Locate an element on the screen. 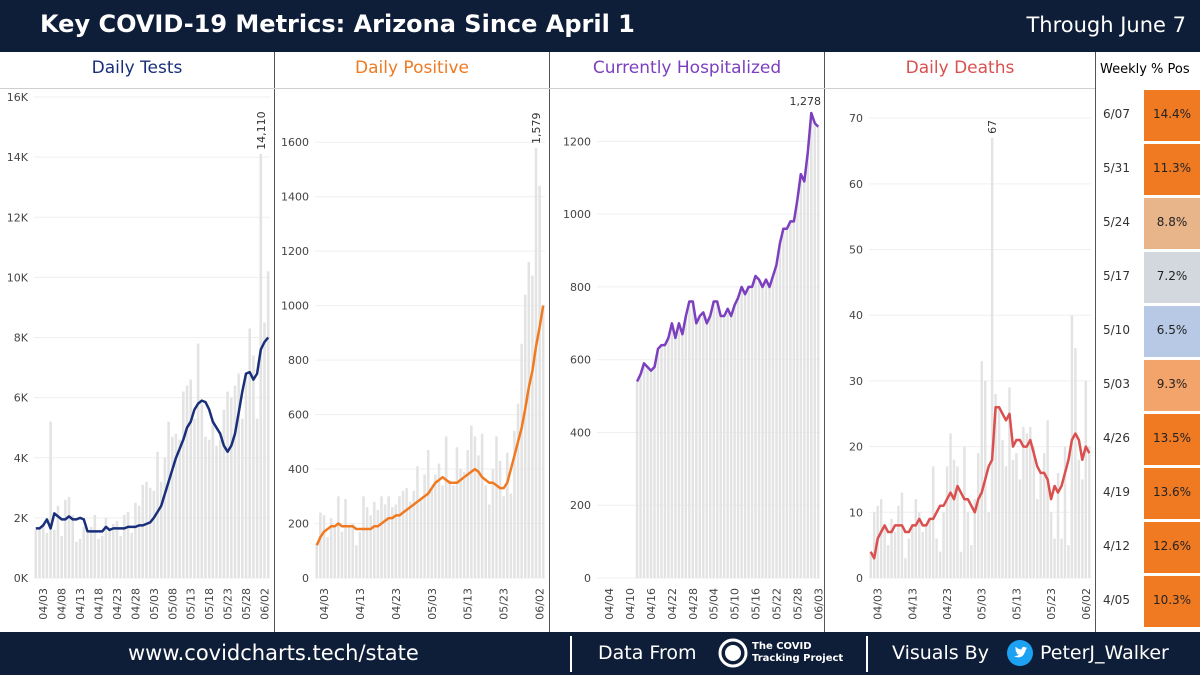  y-tick-label: 6K is located at coordinates (21, 398).